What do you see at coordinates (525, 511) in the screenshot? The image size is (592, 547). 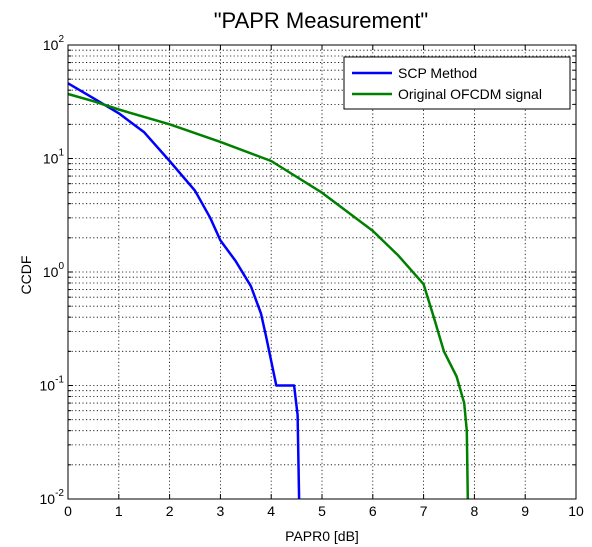 I see `x-tick-label: 9` at bounding box center [525, 511].